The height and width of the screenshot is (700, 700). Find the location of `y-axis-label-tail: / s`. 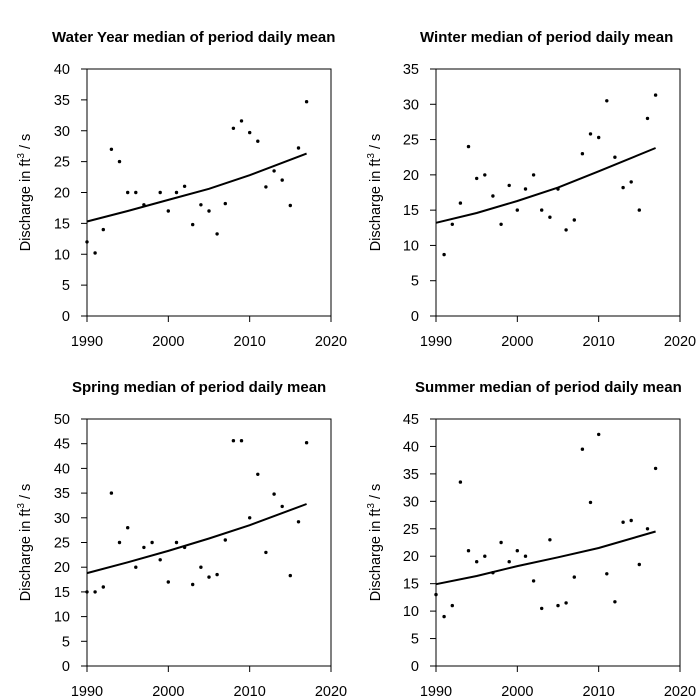

y-axis-label-tail: / s is located at coordinates (26, 143).